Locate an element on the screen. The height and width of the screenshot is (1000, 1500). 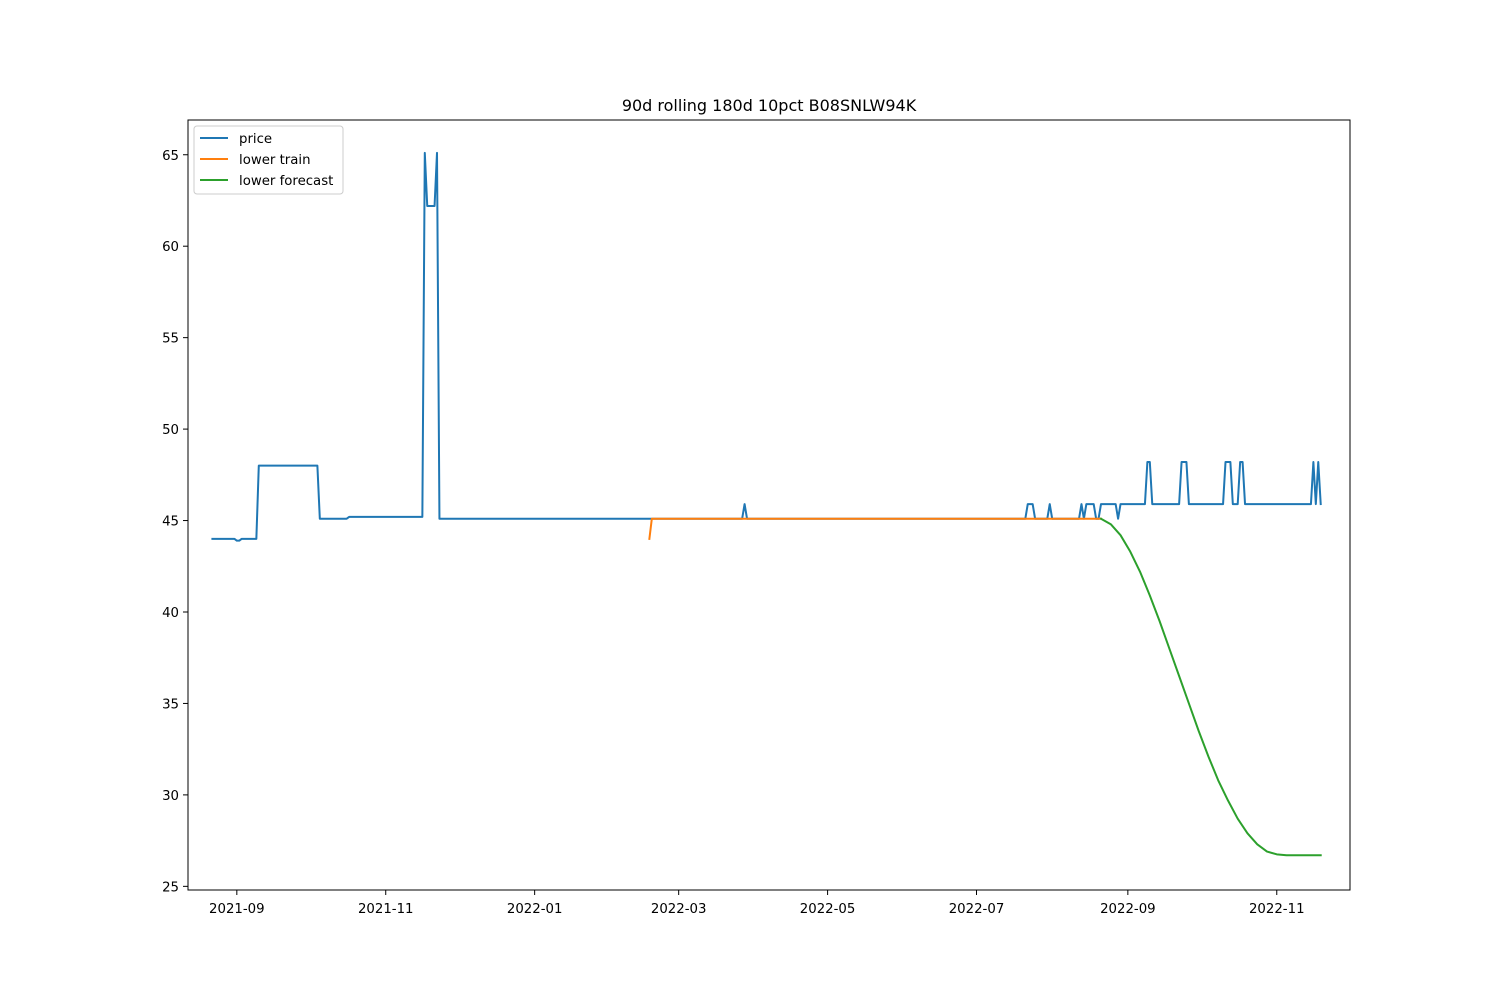
x-tick-label: 2021-11 is located at coordinates (386, 909).